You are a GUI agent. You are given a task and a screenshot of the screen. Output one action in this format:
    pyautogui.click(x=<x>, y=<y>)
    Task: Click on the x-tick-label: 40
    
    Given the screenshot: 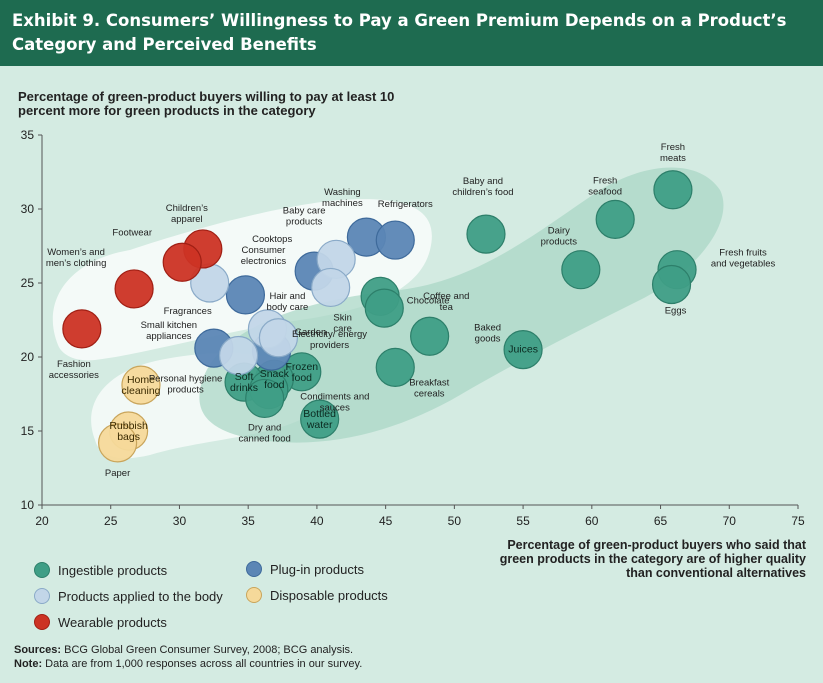 What is the action you would take?
    pyautogui.click(x=317, y=521)
    